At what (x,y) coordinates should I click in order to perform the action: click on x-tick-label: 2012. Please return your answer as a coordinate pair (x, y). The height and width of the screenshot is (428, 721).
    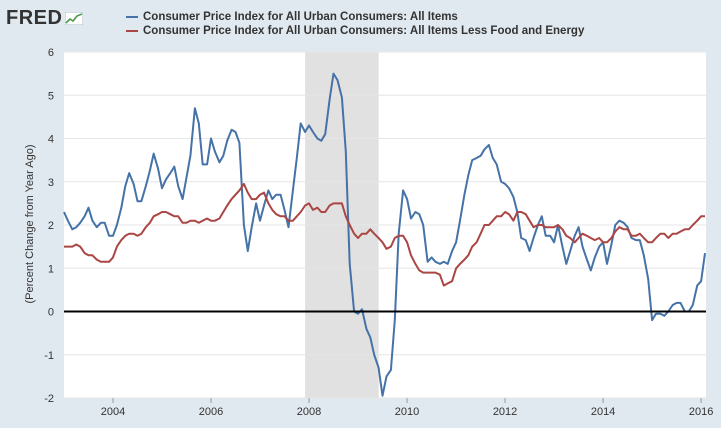
    Looking at the image, I should click on (505, 412).